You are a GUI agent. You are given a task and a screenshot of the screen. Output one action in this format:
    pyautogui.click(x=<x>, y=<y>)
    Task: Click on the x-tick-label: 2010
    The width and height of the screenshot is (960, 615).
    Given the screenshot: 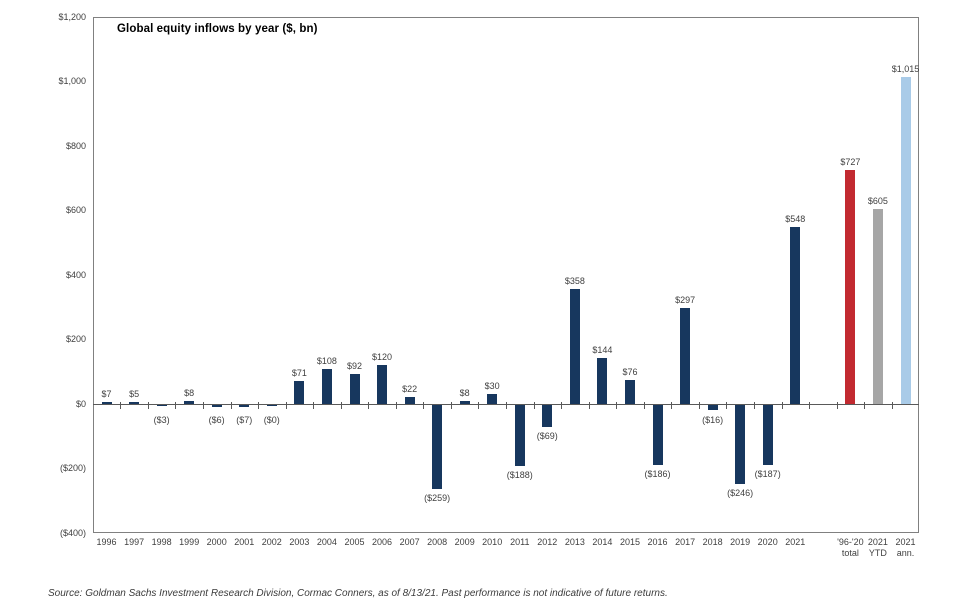 What is the action you would take?
    pyautogui.click(x=492, y=542)
    